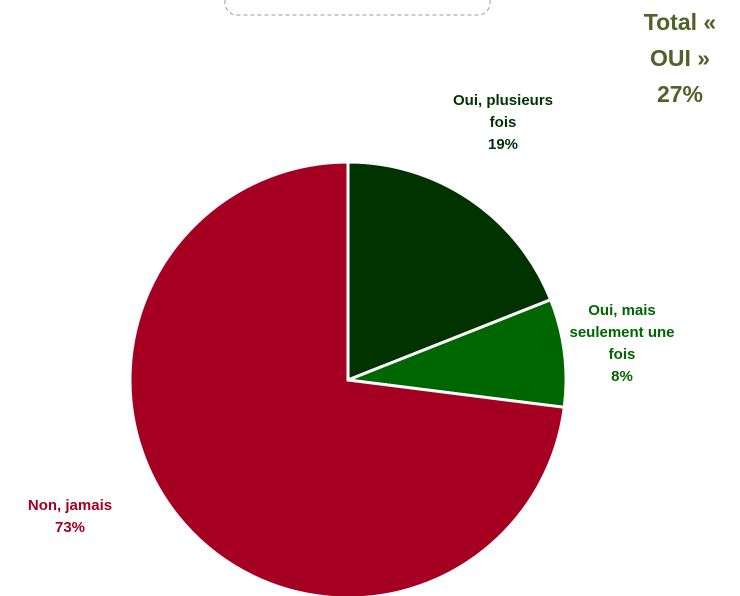 Image resolution: width=740 pixels, height=596 pixels. What do you see at coordinates (70, 527) in the screenshot?
I see `value-label: 73%` at bounding box center [70, 527].